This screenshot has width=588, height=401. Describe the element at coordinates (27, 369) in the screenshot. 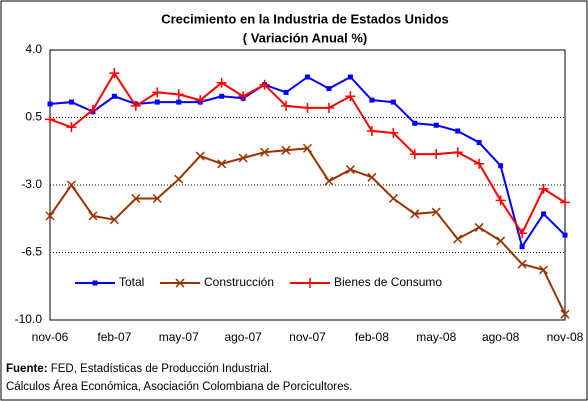

I see `source-label: Fuente:` at that location.